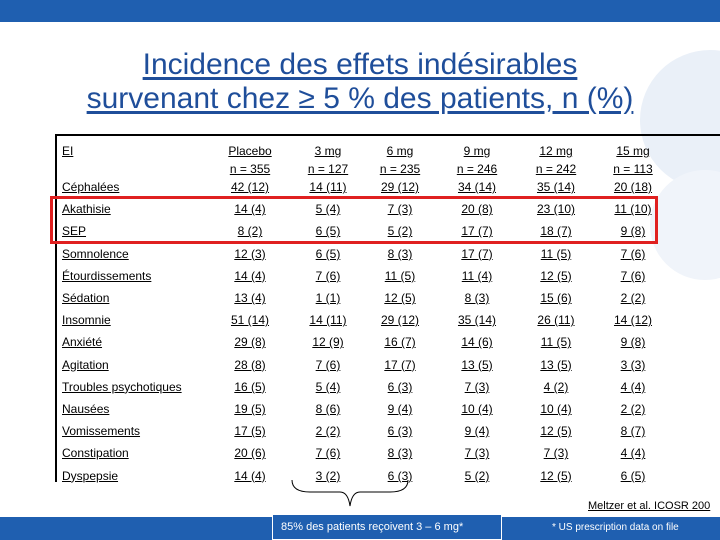 This screenshot has width=720, height=540. Describe the element at coordinates (400, 342) in the screenshot. I see `table-cell: 16 (7)` at that location.